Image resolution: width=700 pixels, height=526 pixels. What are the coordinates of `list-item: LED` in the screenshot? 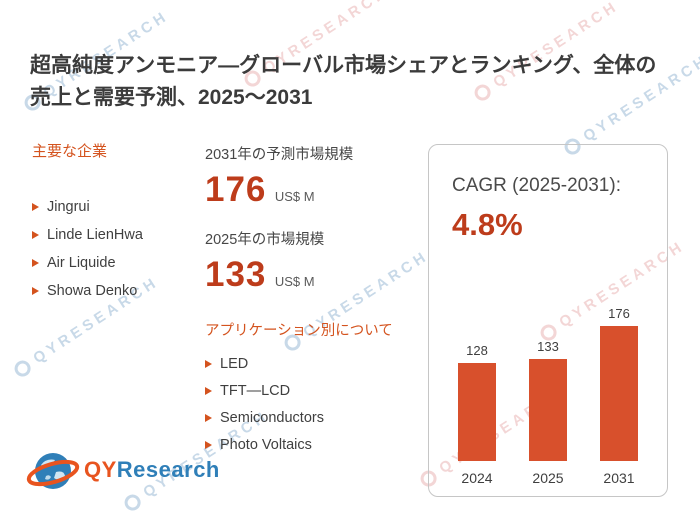 It's located at (312, 364).